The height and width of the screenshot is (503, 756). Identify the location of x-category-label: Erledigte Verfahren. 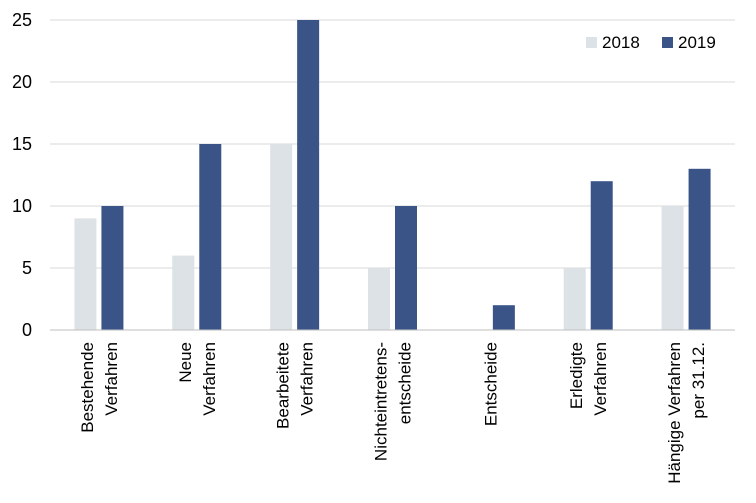
(588, 379).